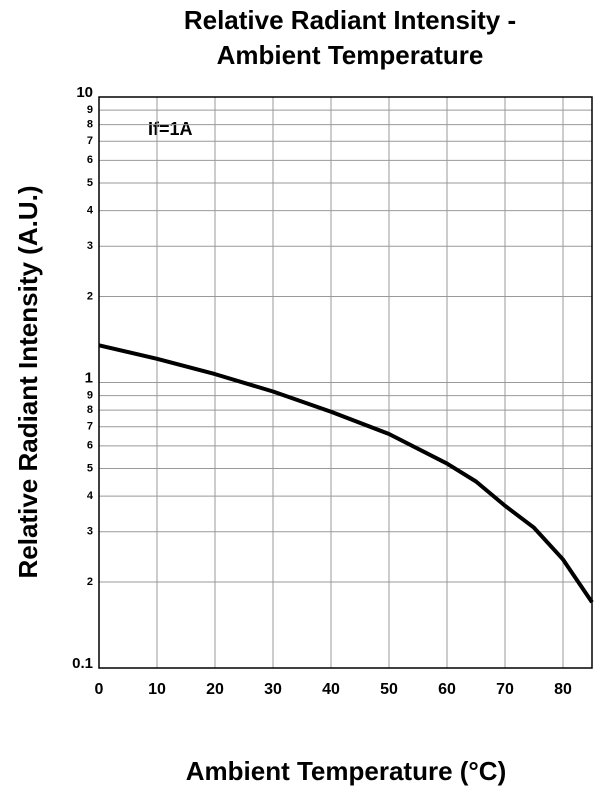 The width and height of the screenshot is (597, 796). I want to click on x-tick-label: 10, so click(157, 689).